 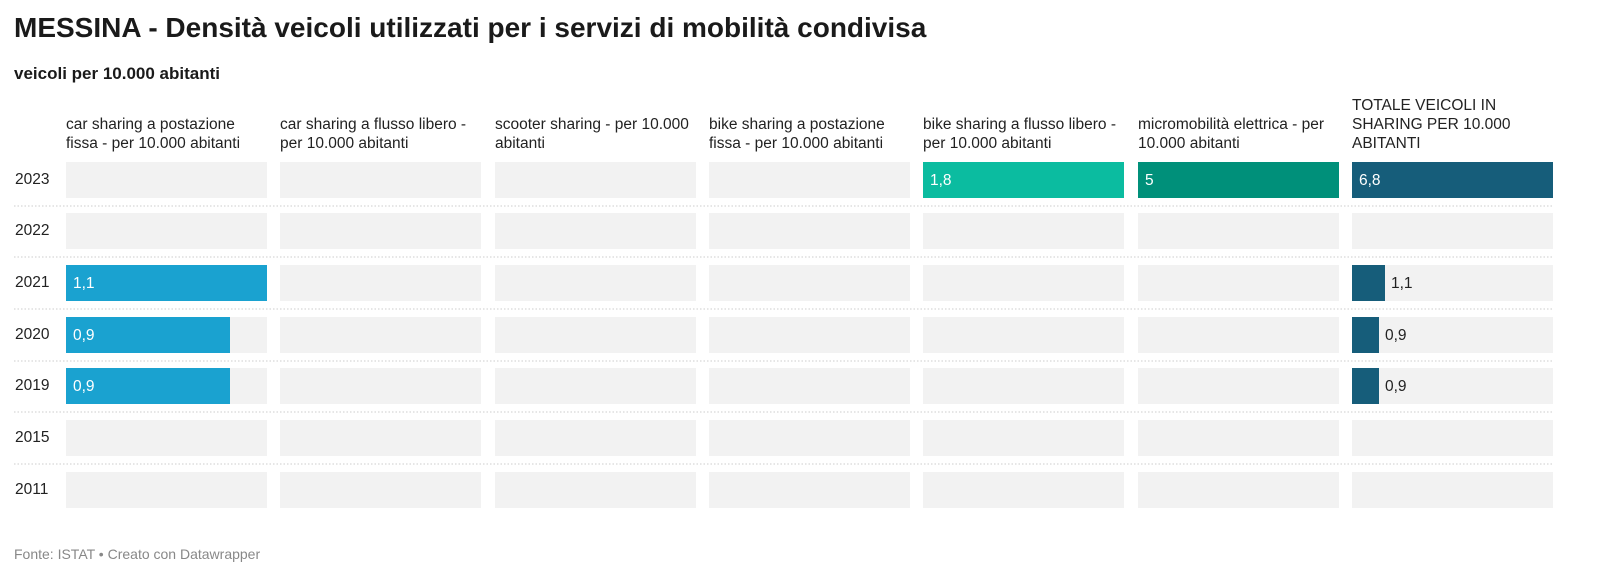 What do you see at coordinates (1402, 283) in the screenshot?
I see `value-label-totale-veicoli-in-sharing-per-10-000-abi-2021: 1,1` at bounding box center [1402, 283].